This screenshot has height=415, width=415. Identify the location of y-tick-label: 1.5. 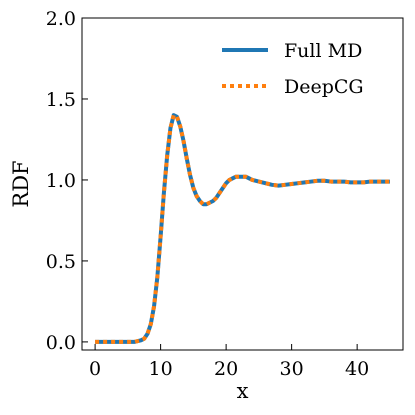
(61, 100).